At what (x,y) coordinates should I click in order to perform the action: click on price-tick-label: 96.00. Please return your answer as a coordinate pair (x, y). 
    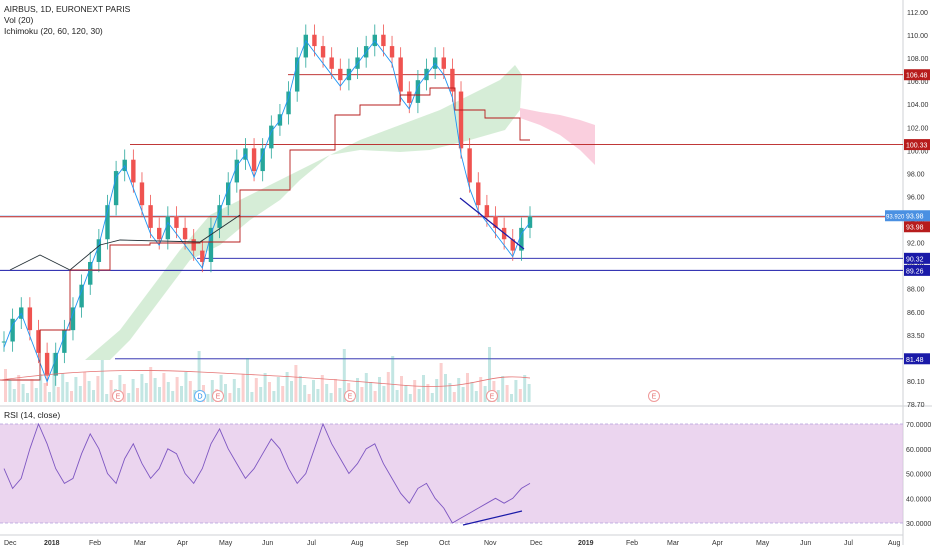
    Looking at the image, I should click on (916, 197).